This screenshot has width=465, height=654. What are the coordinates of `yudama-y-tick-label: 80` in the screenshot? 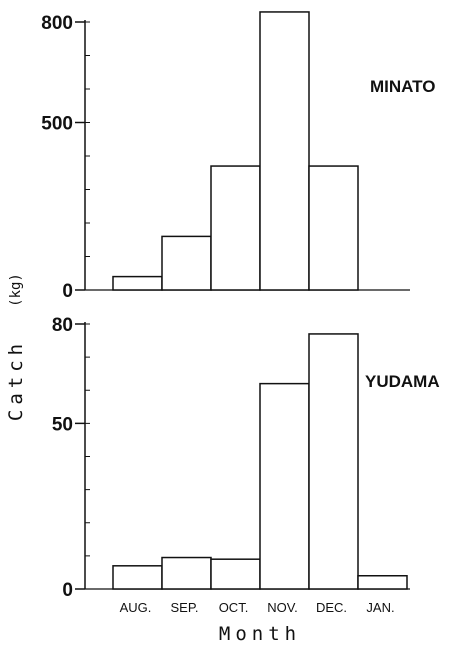 It's located at (62, 325).